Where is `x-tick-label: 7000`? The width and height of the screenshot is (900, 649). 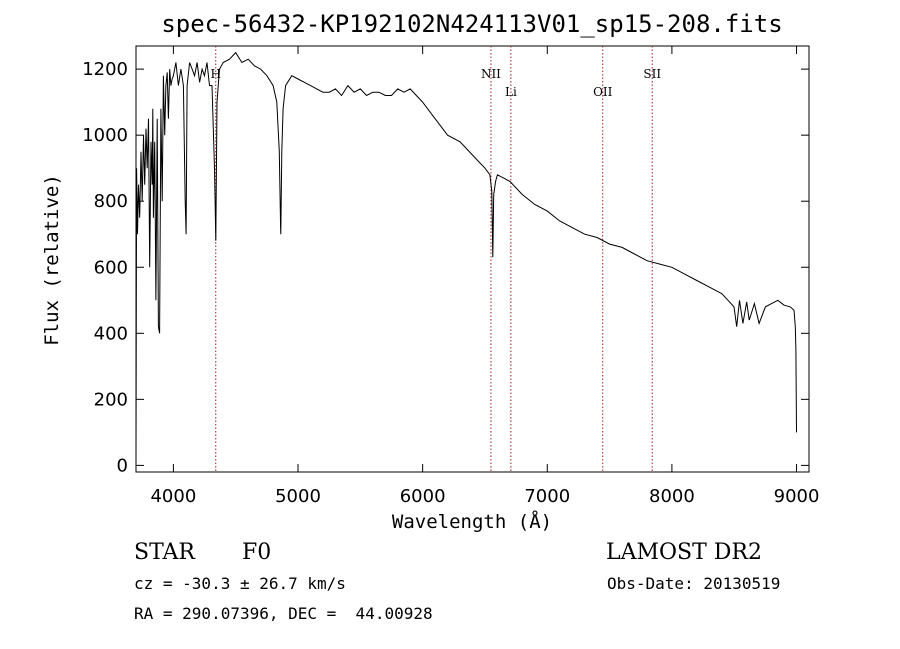 x-tick-label: 7000 is located at coordinates (547, 496).